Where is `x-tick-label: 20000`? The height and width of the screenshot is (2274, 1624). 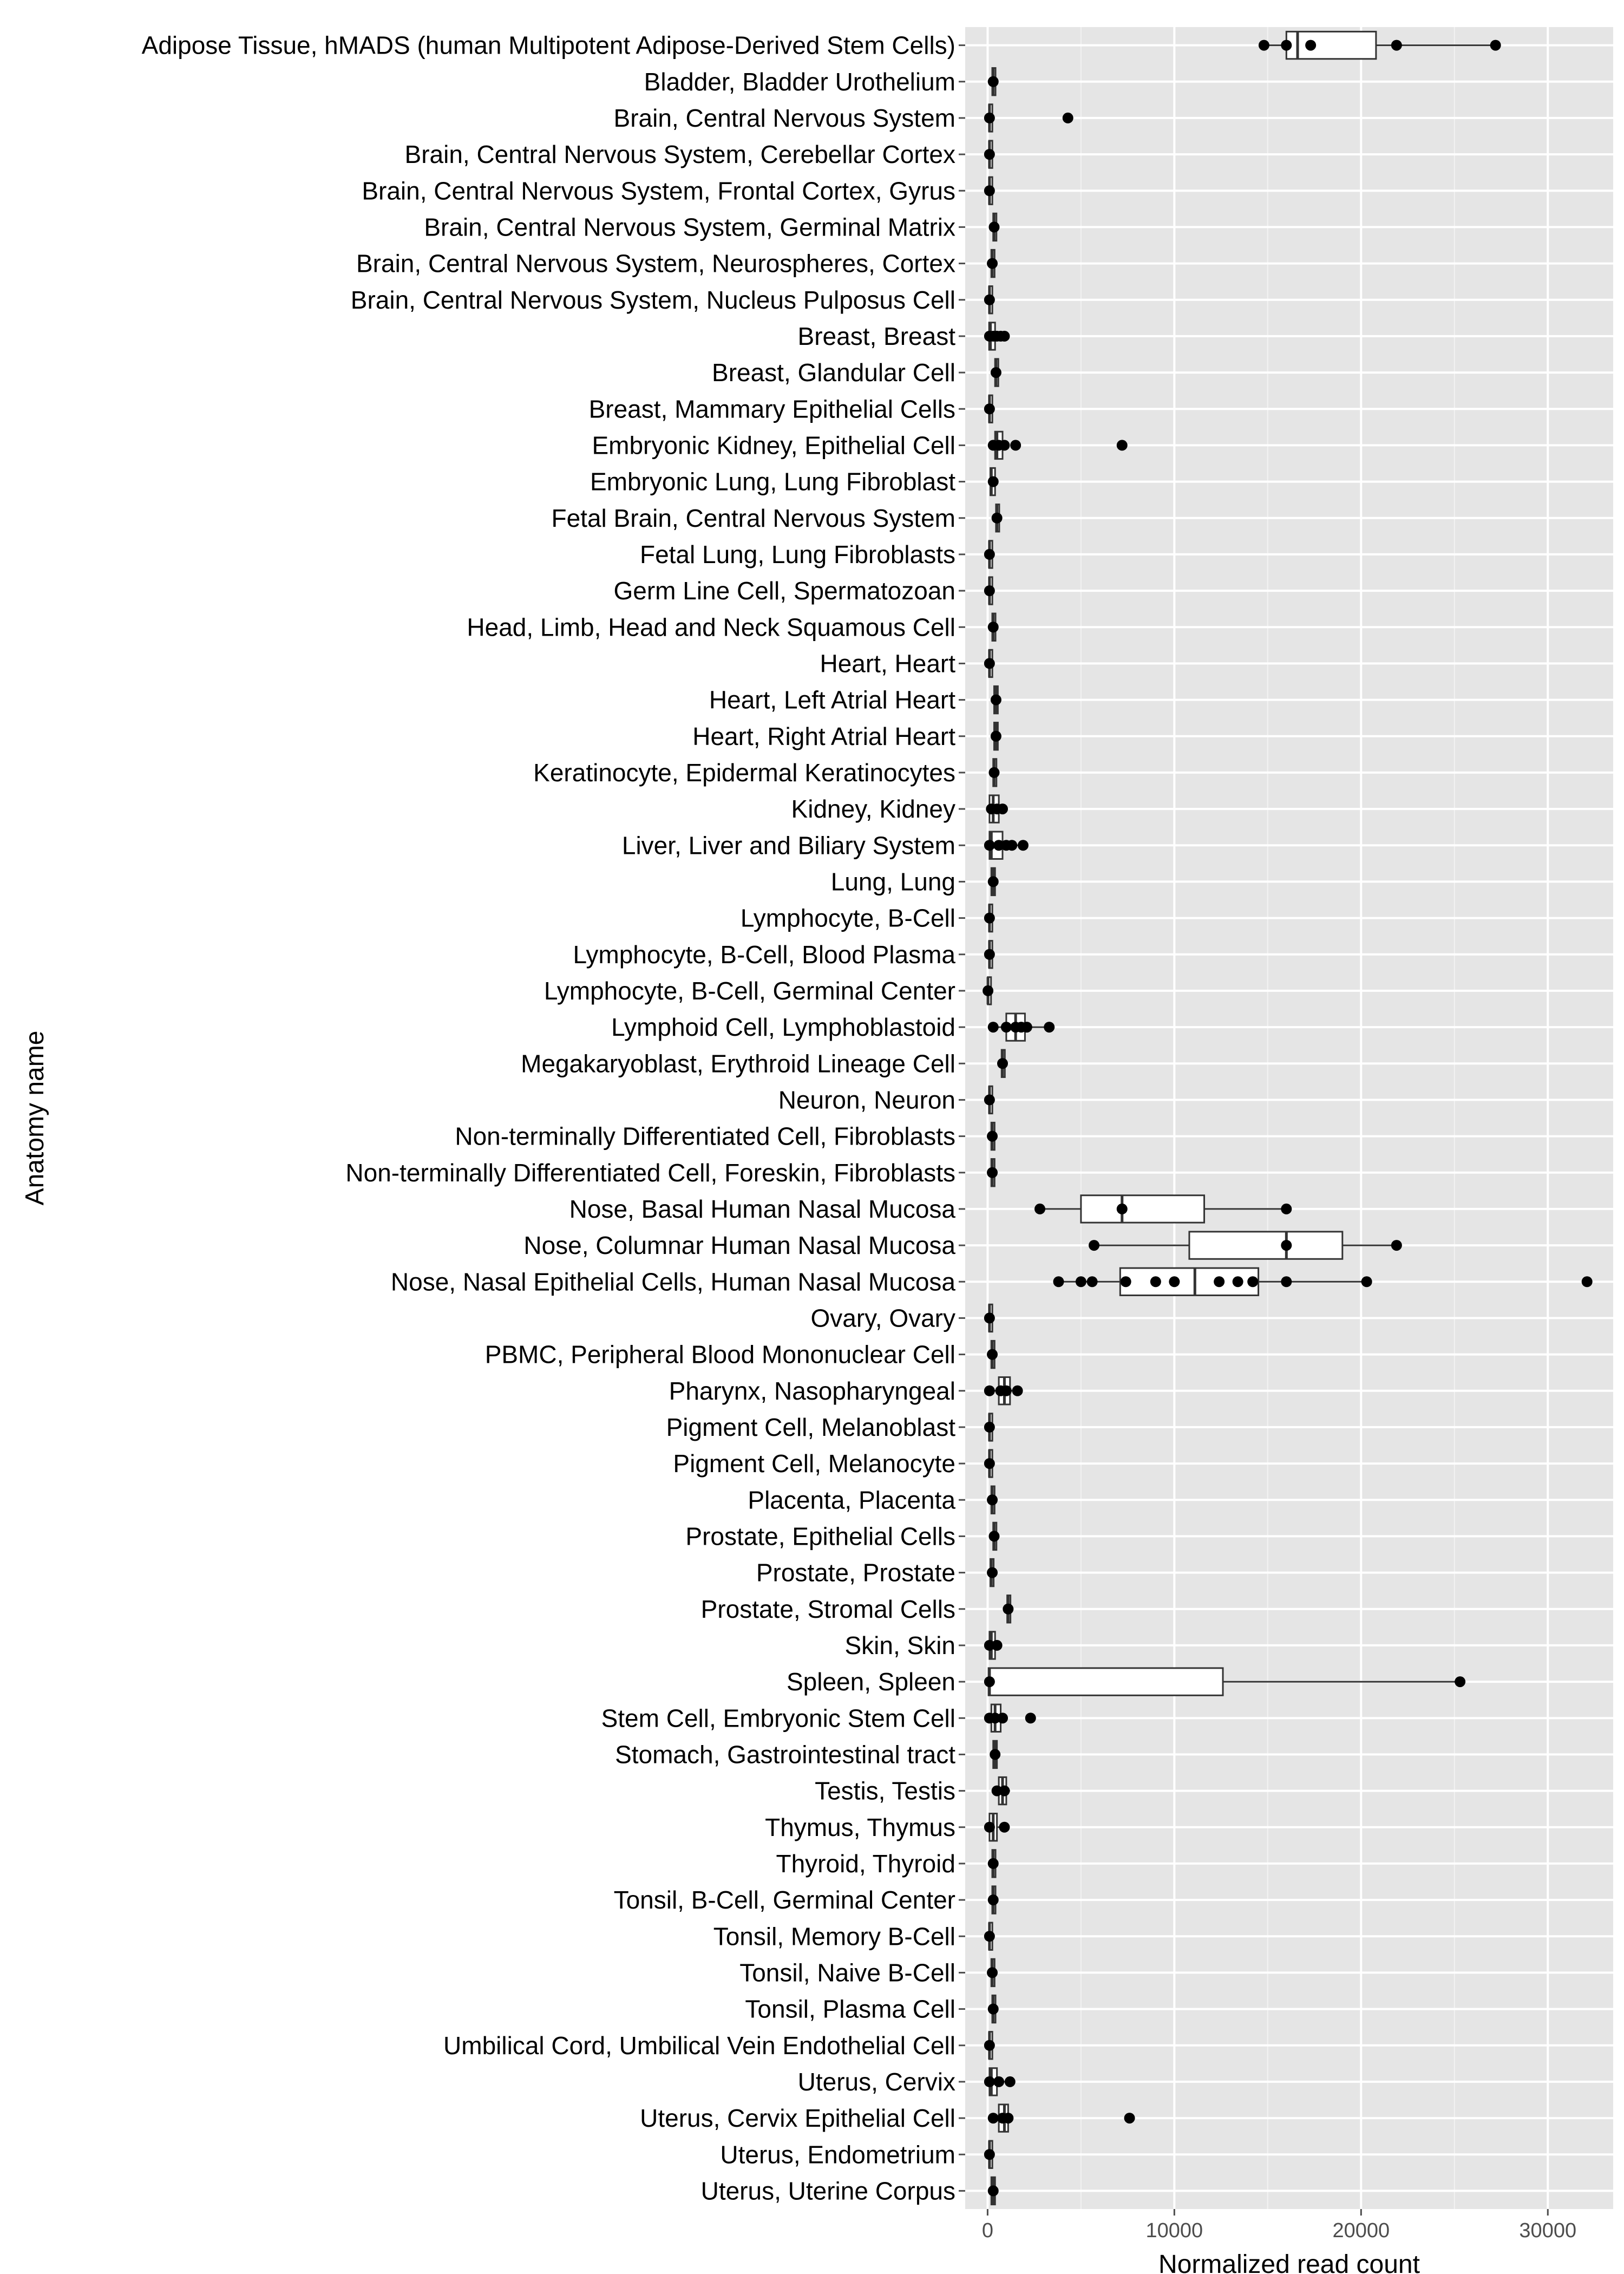
x-tick-label: 20000 is located at coordinates (1361, 2231).